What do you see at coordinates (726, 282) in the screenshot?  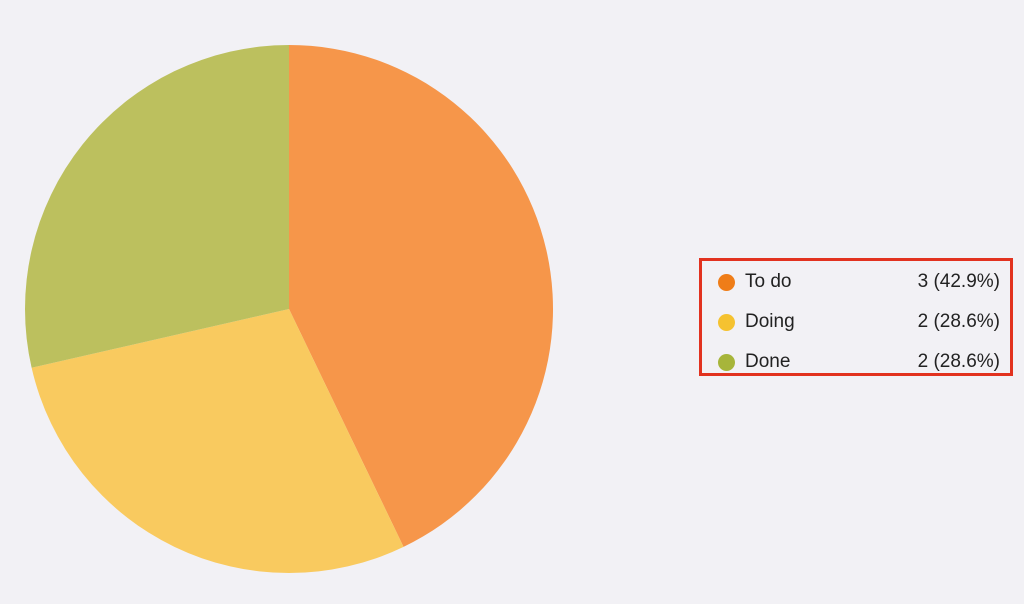 I see `legend-dot-to-do` at bounding box center [726, 282].